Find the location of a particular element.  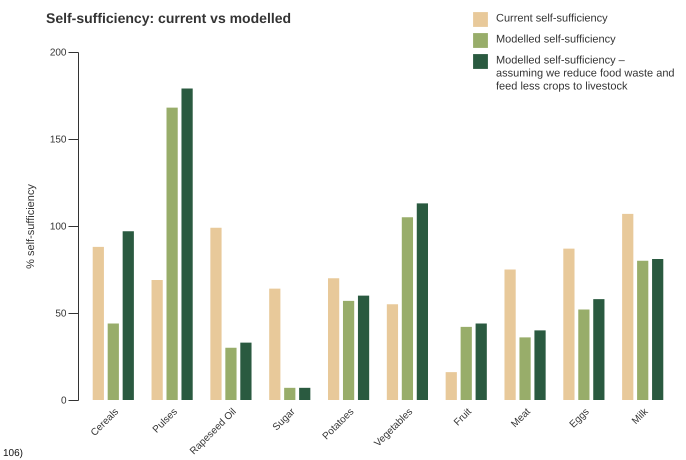

text: 106) is located at coordinates (13, 453).